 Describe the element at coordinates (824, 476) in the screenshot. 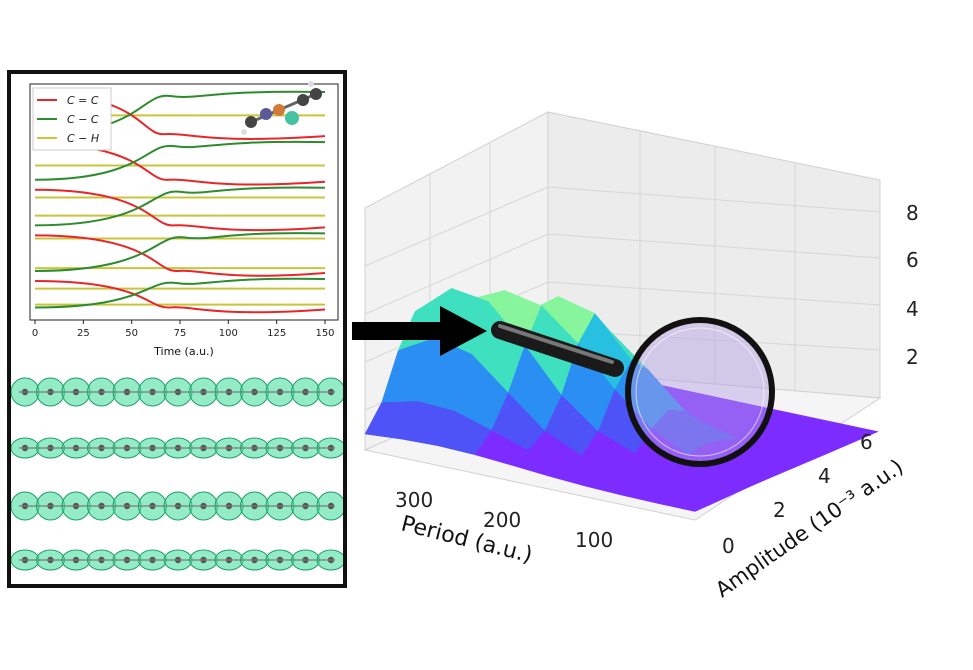

I see `y-tick-label: 4` at that location.